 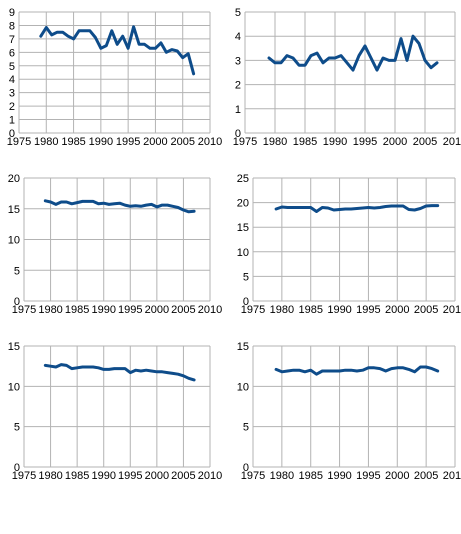 What do you see at coordinates (12, 13) in the screenshot?
I see `y-tick-label: 9` at bounding box center [12, 13].